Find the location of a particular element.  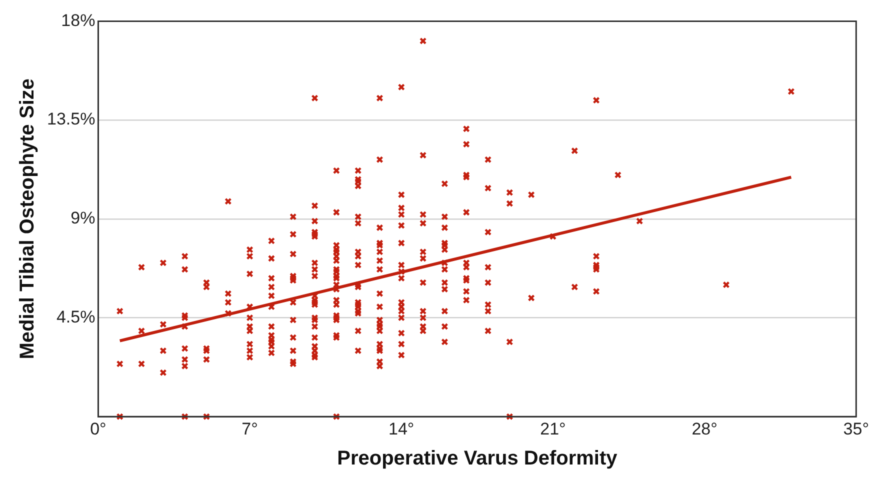

x-tick-label: 0° is located at coordinates (98, 428).